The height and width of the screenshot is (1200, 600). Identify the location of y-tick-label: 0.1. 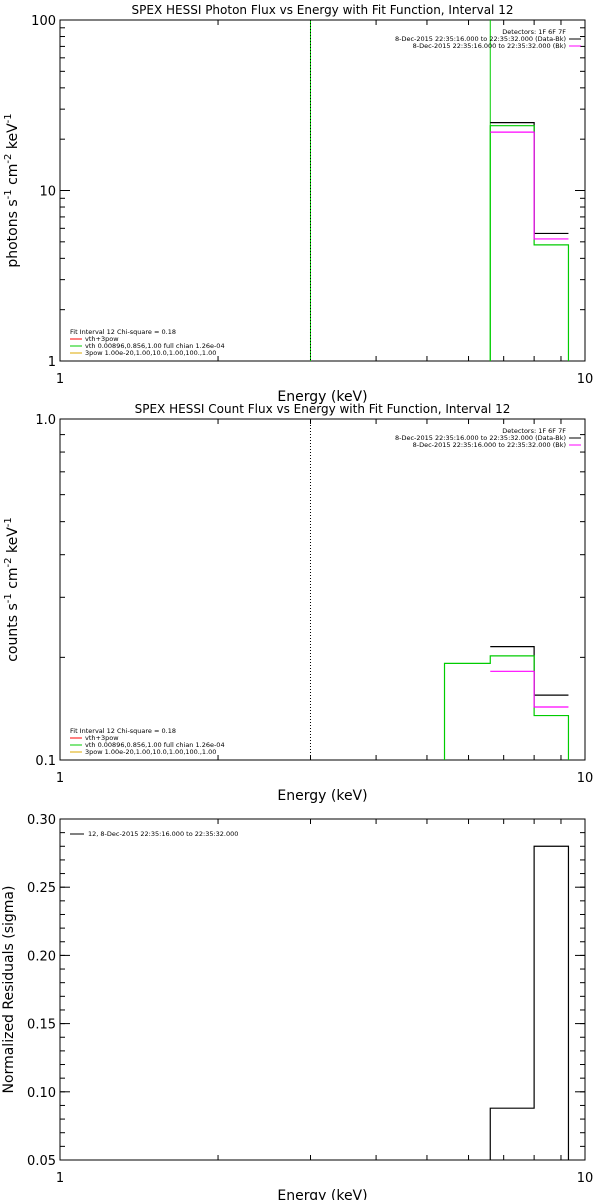
(45, 761).